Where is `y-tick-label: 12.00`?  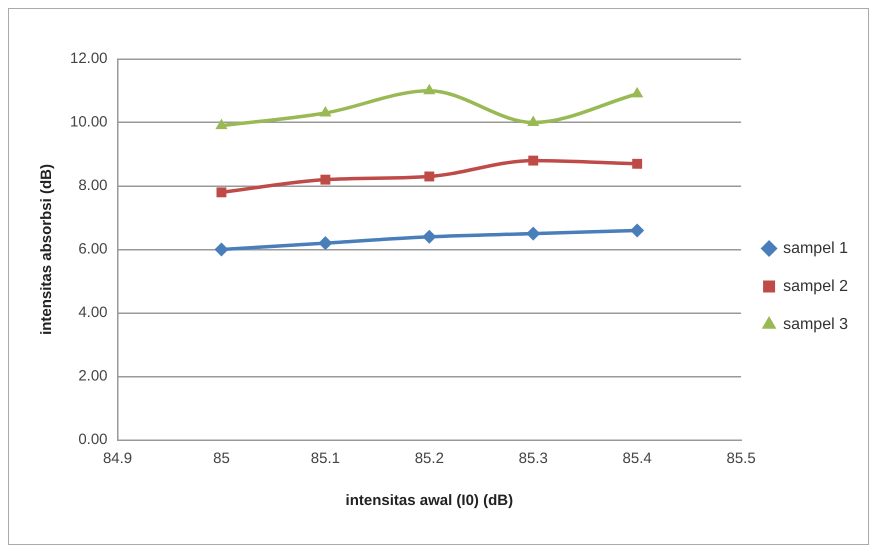 y-tick-label: 12.00 is located at coordinates (89, 59).